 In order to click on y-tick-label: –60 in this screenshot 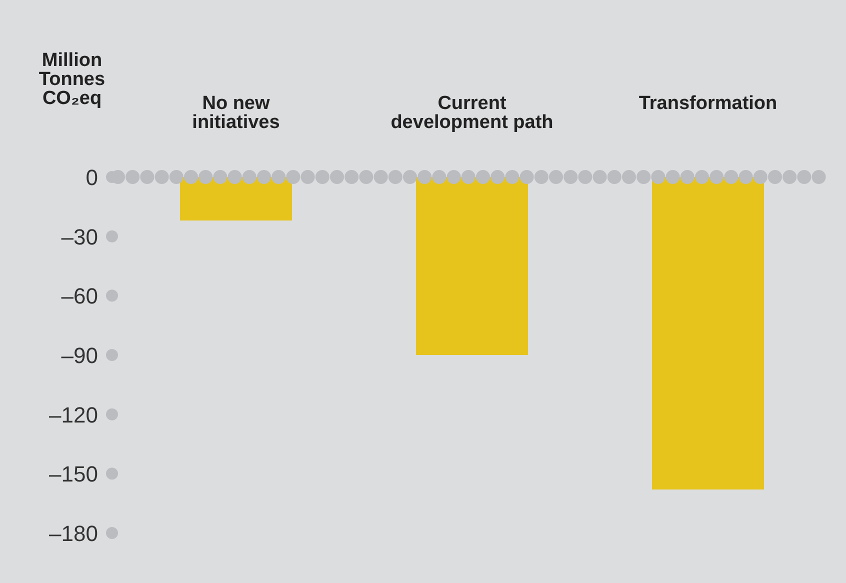, I will do `click(79, 296)`.